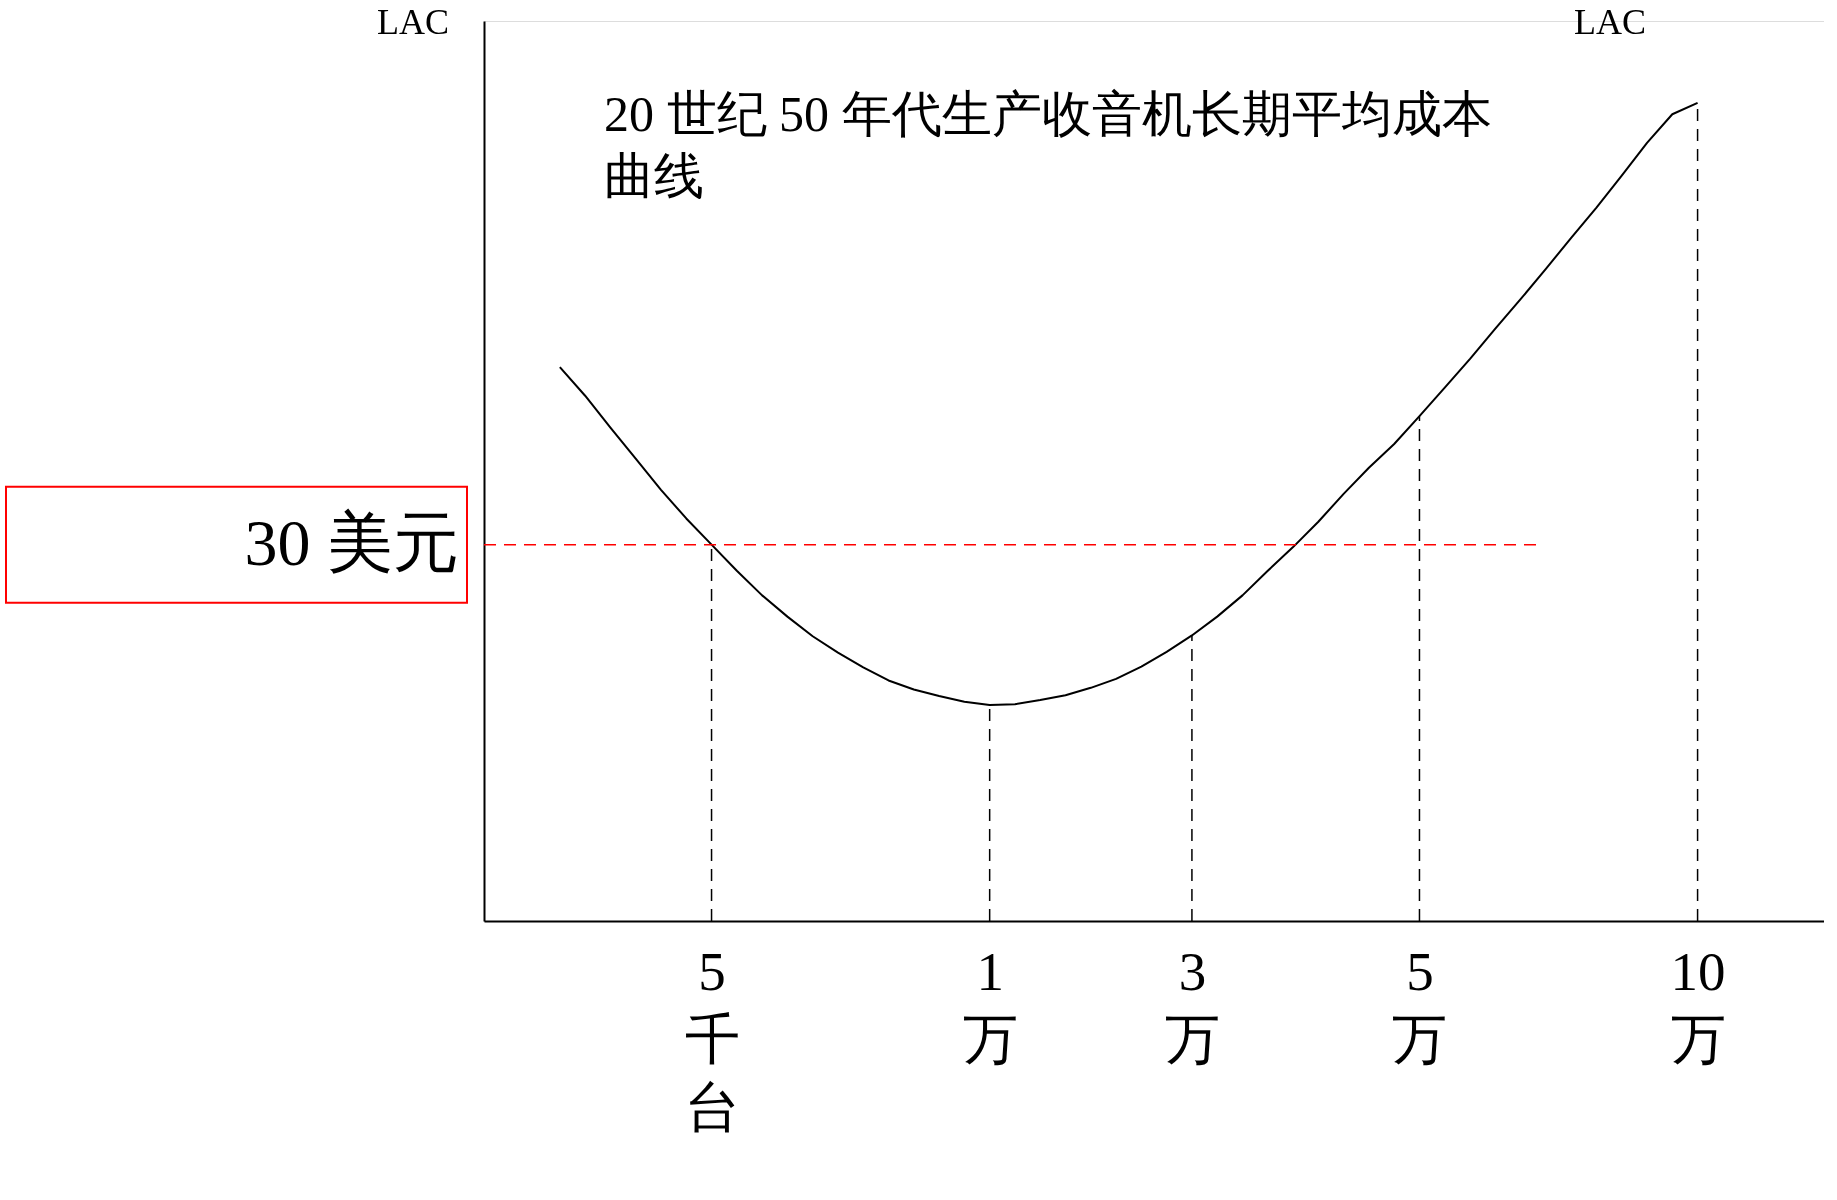  What do you see at coordinates (990, 1005) in the screenshot?
I see `x-tick-label: 1 万` at bounding box center [990, 1005].